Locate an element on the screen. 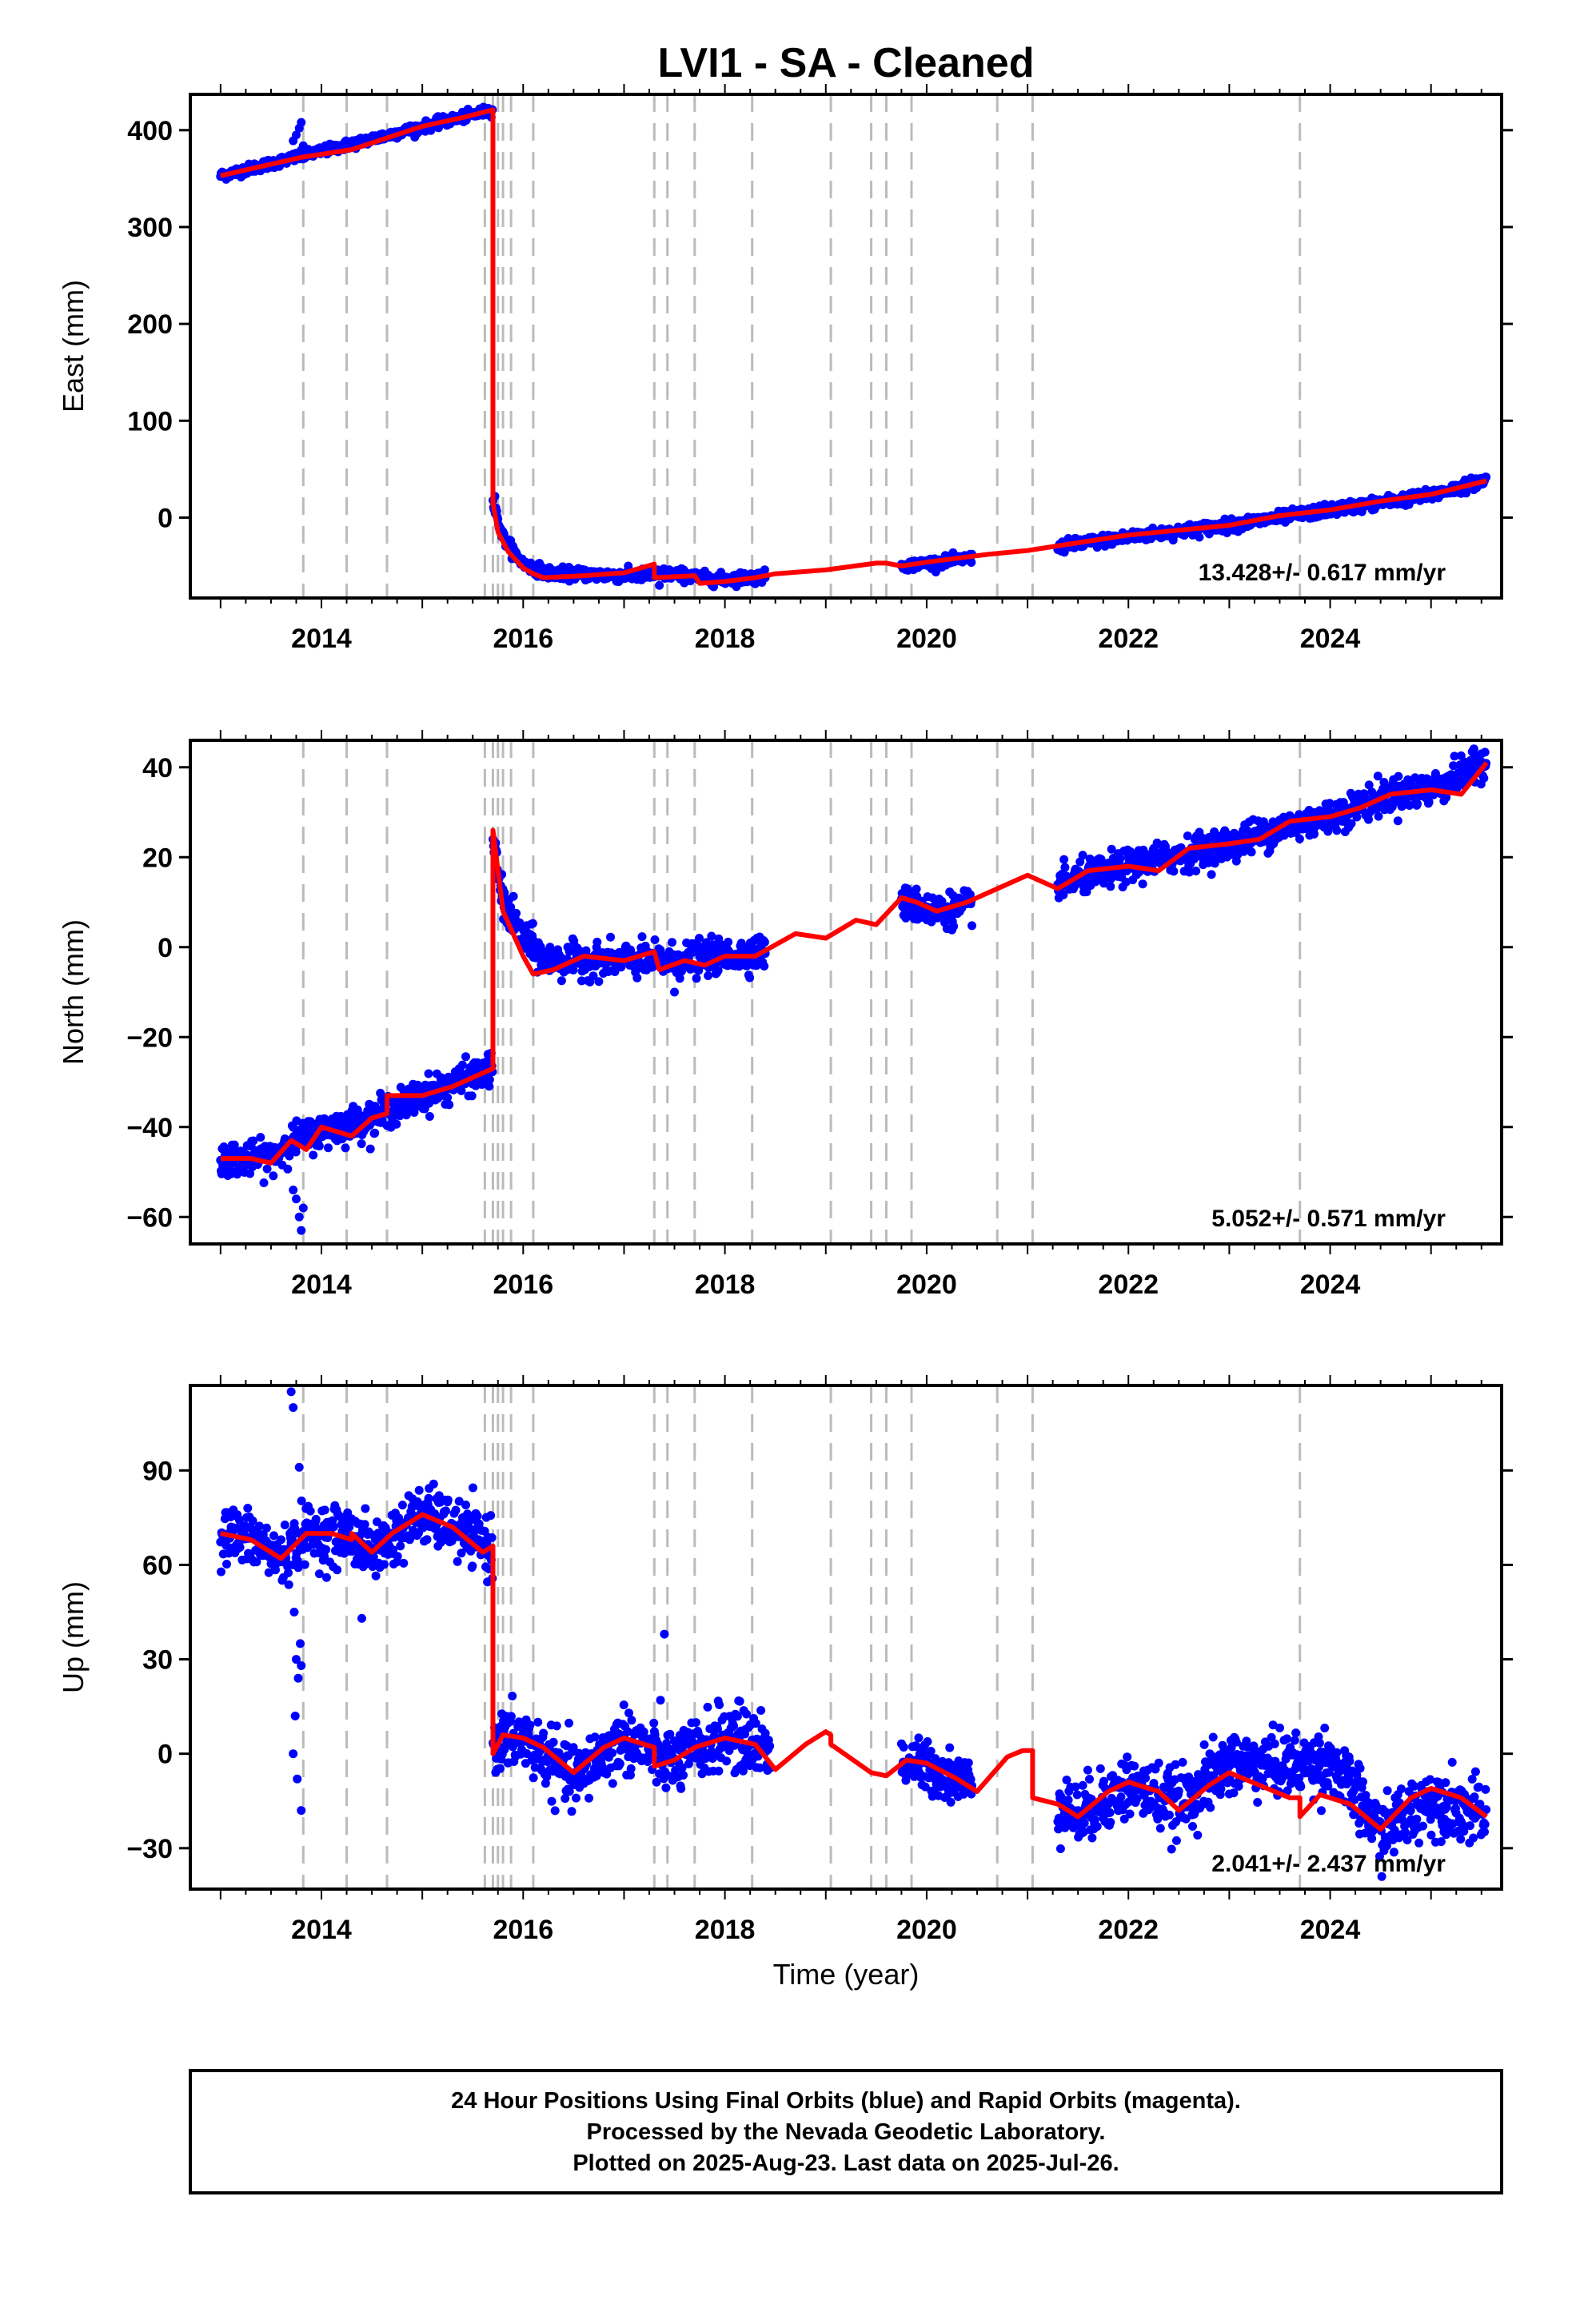 The image size is (1580, 2324). chart-title: LVI1 - SA - Cleaned is located at coordinates (846, 63).